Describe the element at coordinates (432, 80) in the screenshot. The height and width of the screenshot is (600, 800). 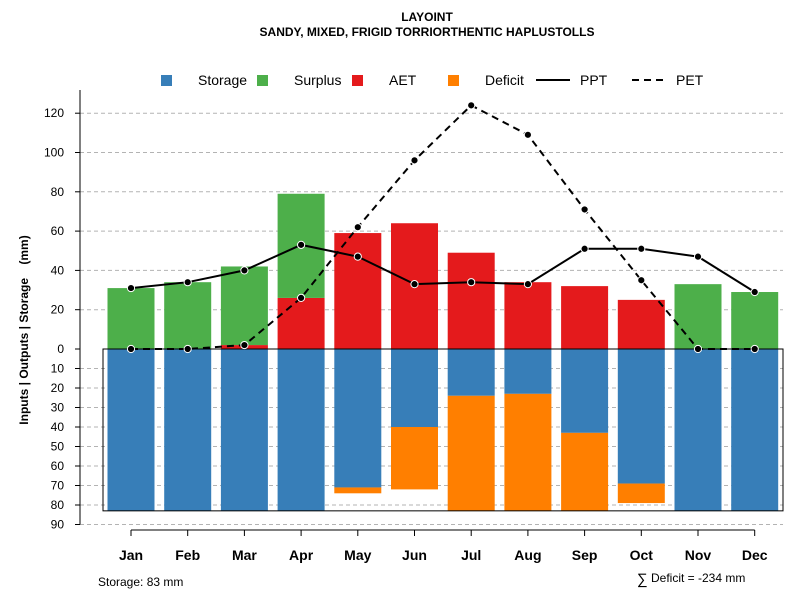
I see `chart-legend: Storage Surplus AET Deficit PPT PET` at that location.